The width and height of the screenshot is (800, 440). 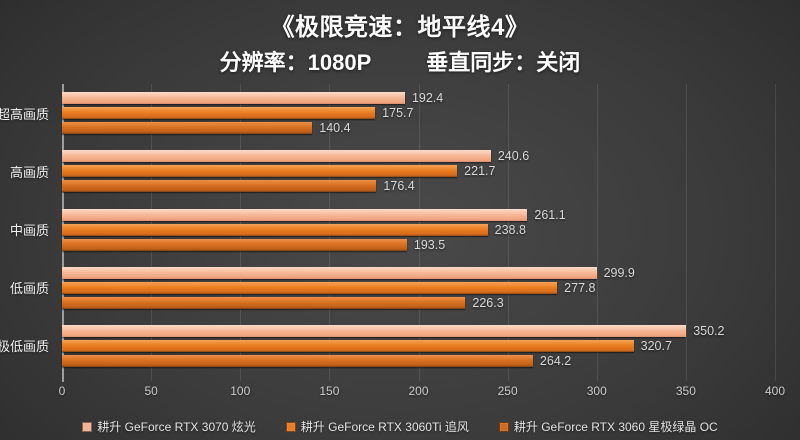 What do you see at coordinates (329, 391) in the screenshot?
I see `x-tick-label-150: 150` at bounding box center [329, 391].